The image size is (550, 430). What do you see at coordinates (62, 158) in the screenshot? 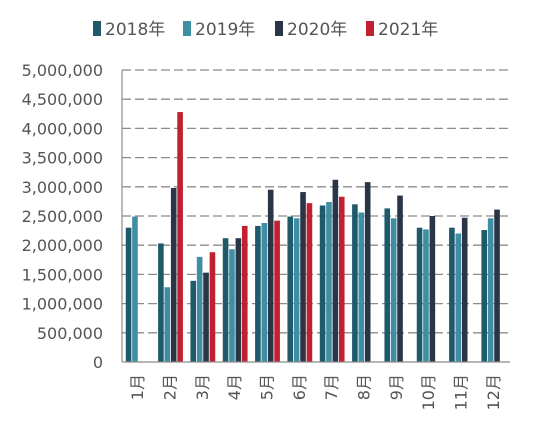
I see `y-tick-label: 3,500,000` at bounding box center [62, 158].